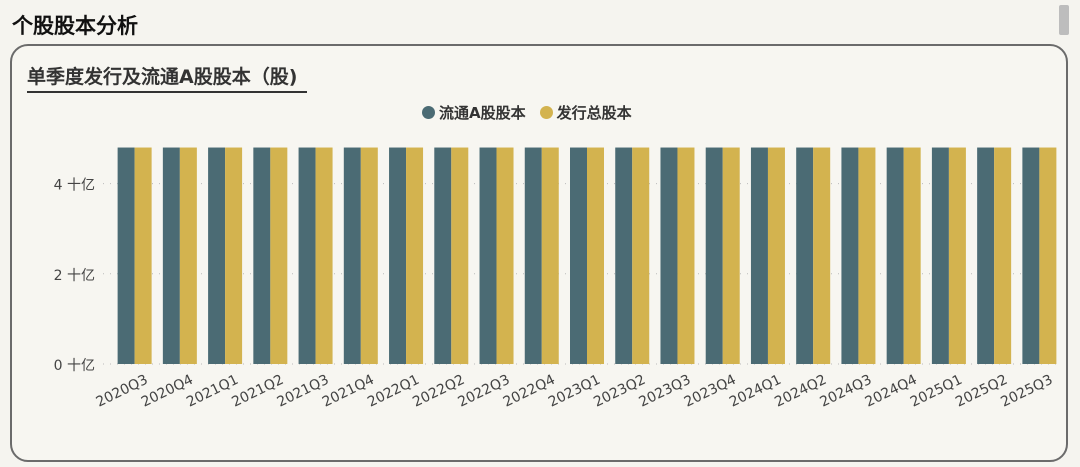 The height and width of the screenshot is (467, 1080). What do you see at coordinates (74, 276) in the screenshot?
I see `y-tick-label: 2 十亿` at bounding box center [74, 276].